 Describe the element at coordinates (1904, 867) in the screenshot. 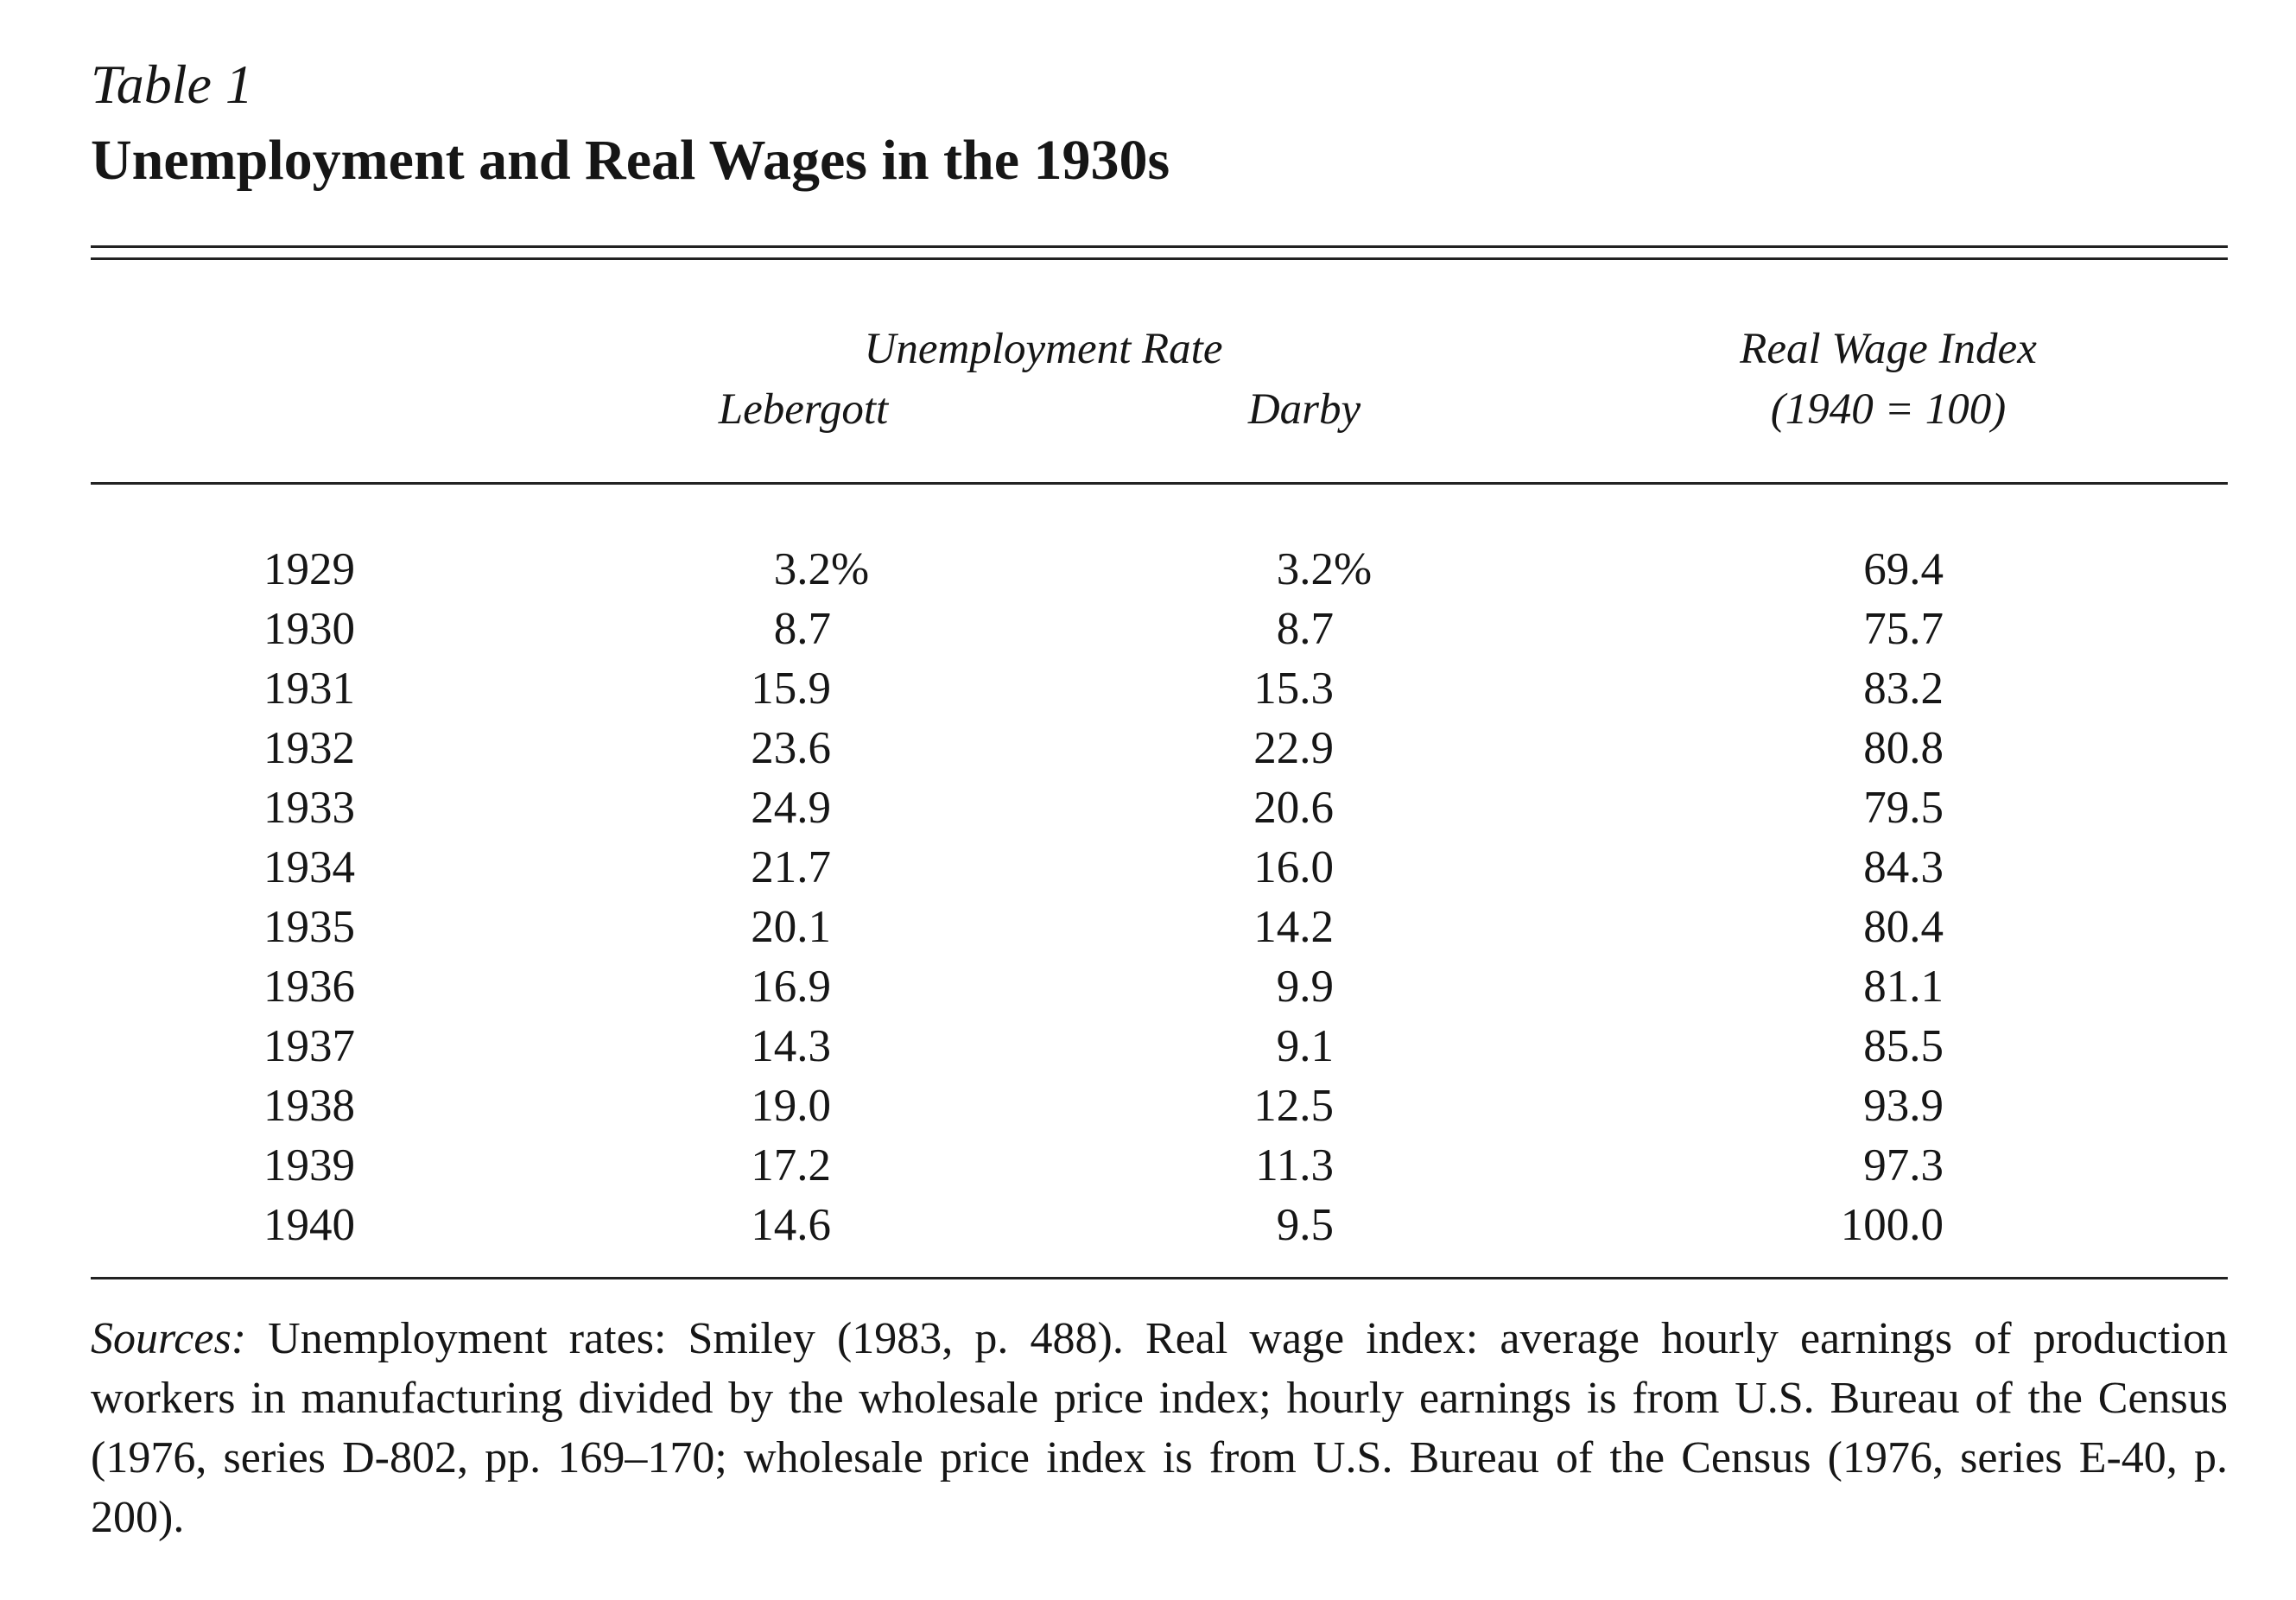

I see `real-wage-cell: 84.3` at that location.